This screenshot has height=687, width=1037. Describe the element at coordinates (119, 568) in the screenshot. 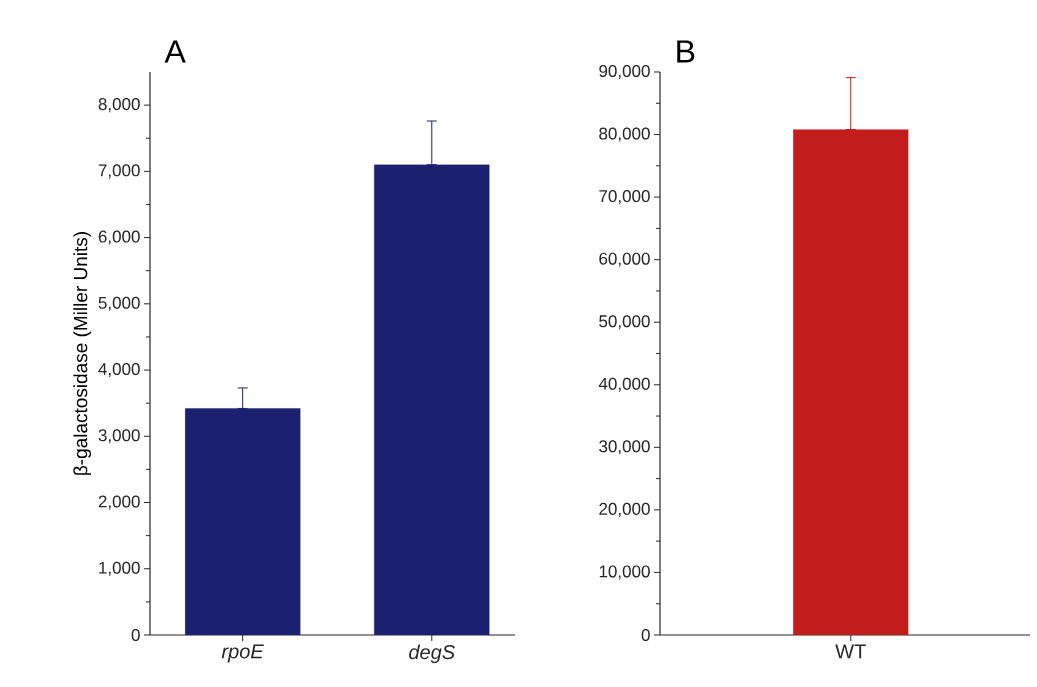

I see `y-tick-label: 1,000` at that location.